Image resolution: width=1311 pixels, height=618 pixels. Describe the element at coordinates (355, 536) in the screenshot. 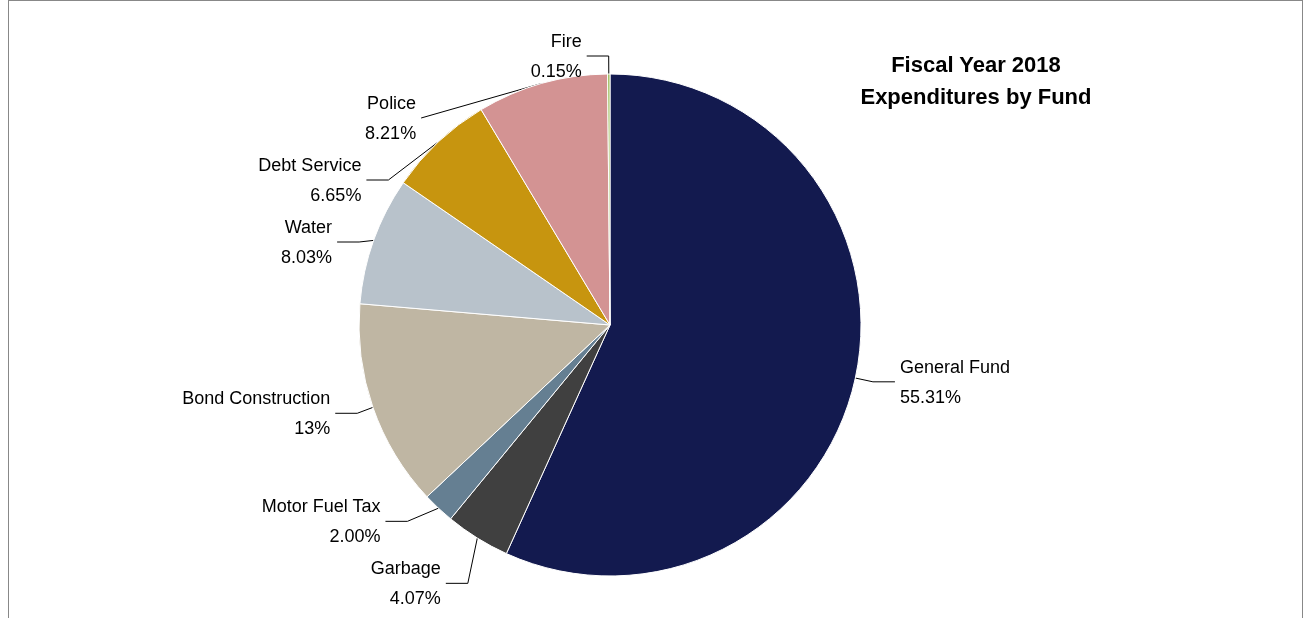

I see `data-label: 2.00%` at that location.